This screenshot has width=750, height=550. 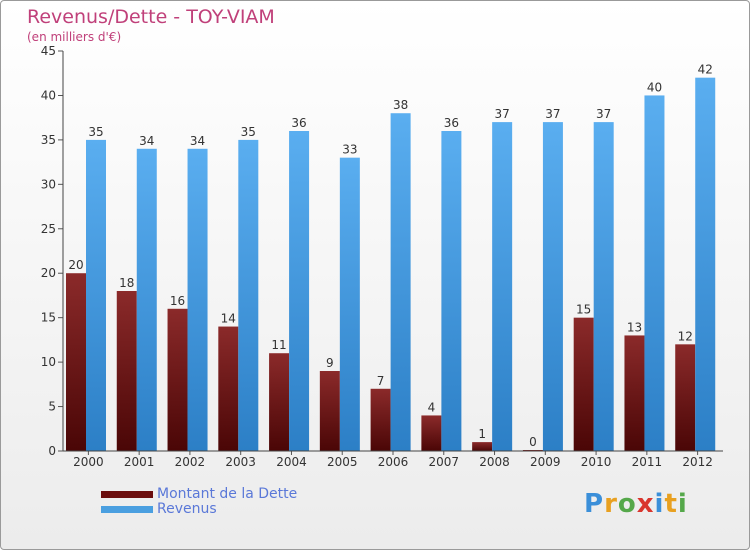 I want to click on y-tick-label-10: 10, so click(x=48, y=362).